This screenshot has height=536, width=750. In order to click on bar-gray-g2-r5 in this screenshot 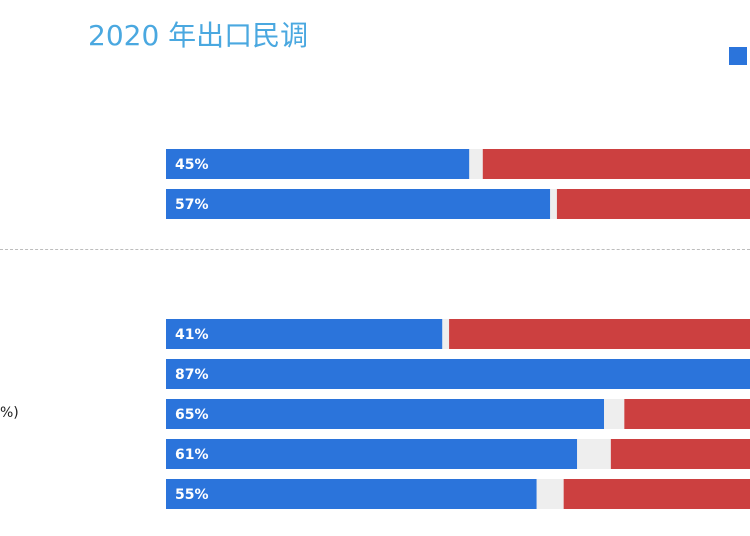, I will do `click(550, 494)`.